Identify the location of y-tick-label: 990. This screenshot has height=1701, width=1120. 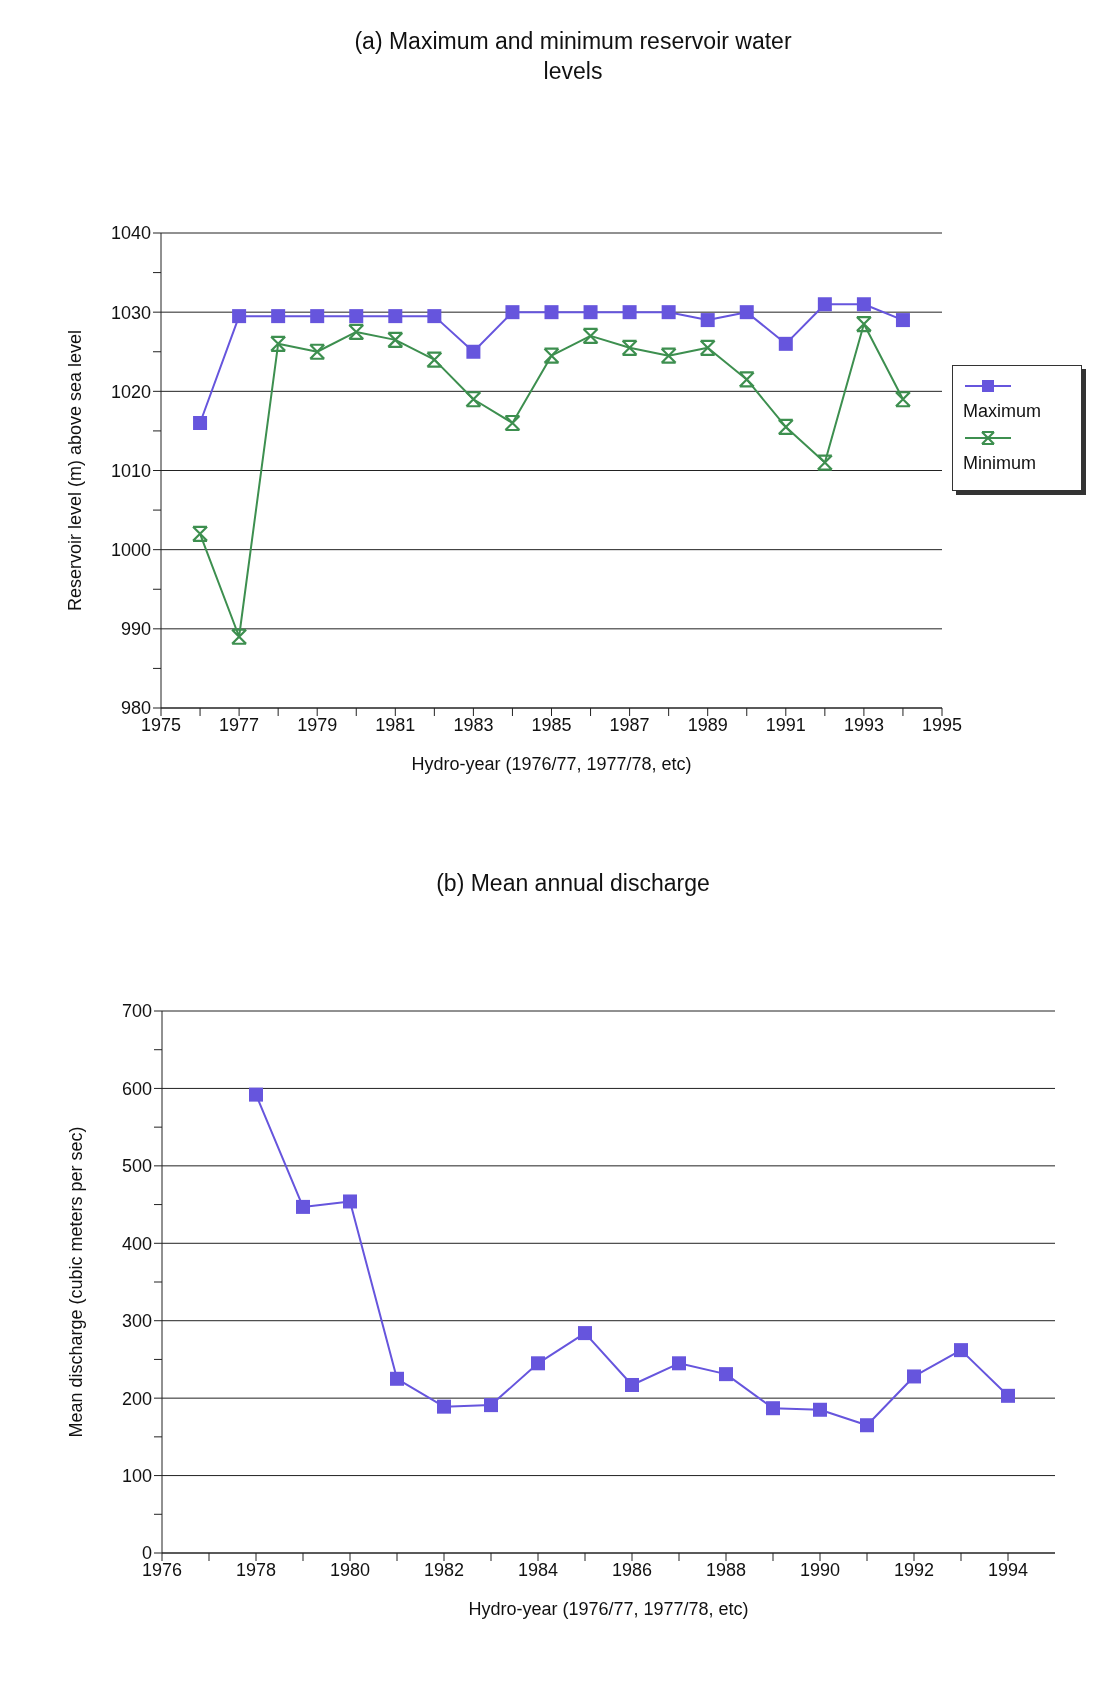
(135, 629).